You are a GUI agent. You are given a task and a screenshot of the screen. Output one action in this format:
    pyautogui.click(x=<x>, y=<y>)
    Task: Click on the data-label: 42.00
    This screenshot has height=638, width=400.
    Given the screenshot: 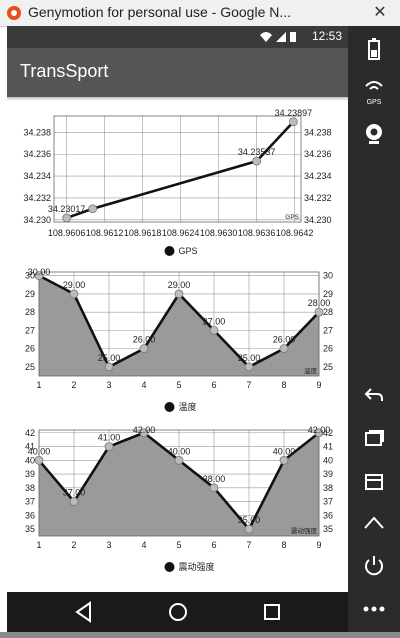 What is the action you would take?
    pyautogui.click(x=144, y=430)
    